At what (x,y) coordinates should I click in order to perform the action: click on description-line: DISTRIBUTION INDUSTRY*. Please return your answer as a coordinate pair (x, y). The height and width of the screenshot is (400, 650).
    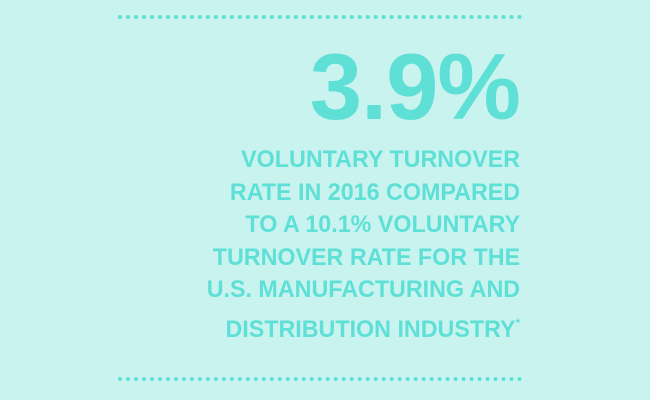
    Looking at the image, I should click on (363, 327).